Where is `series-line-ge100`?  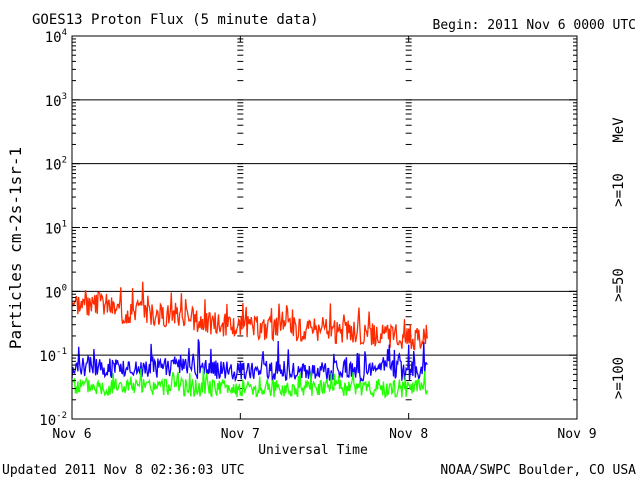
series-line-ge100 is located at coordinates (249, 383).